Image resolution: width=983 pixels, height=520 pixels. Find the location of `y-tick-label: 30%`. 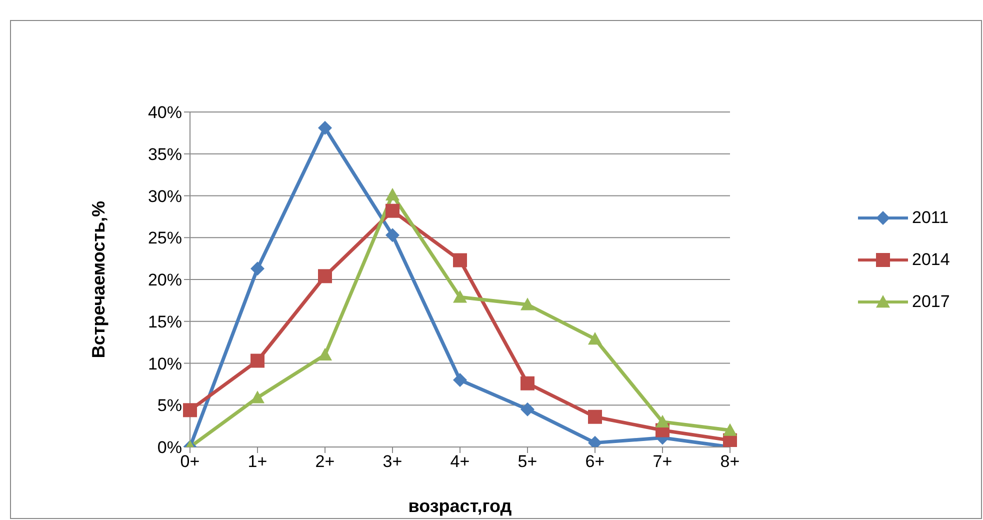

y-tick-label: 30% is located at coordinates (165, 196).